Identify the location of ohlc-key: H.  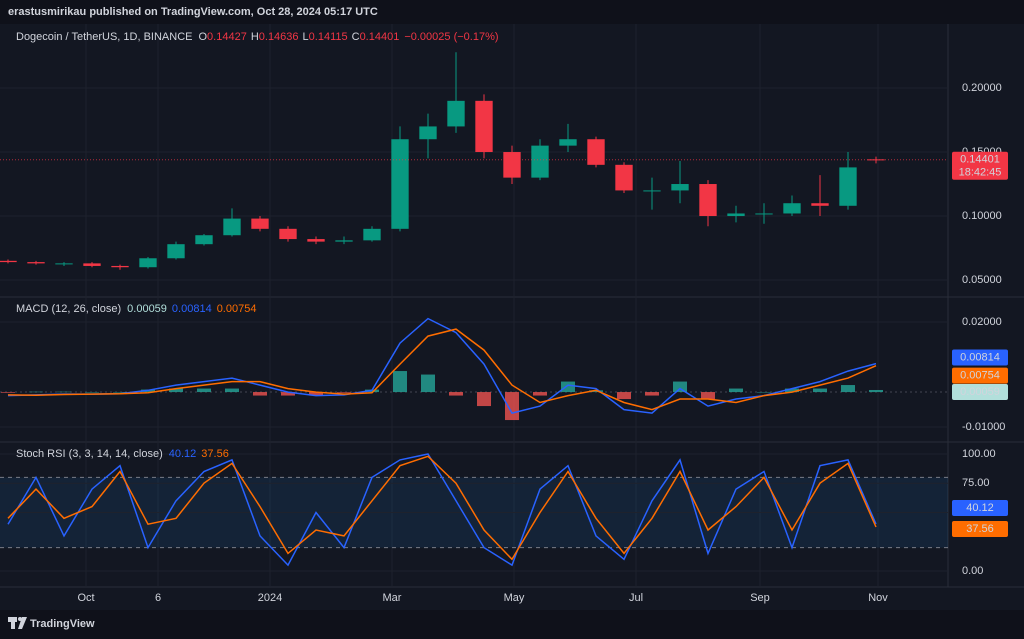
(255, 37).